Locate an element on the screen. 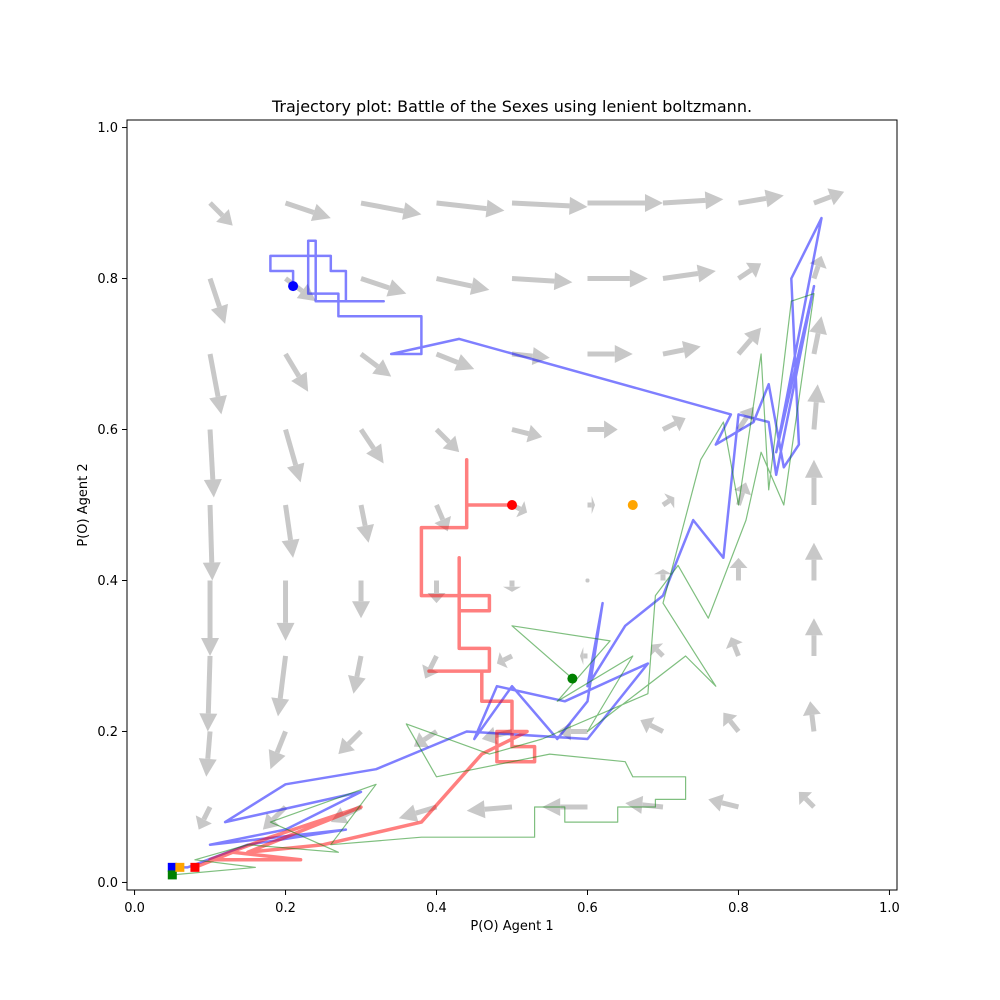 The width and height of the screenshot is (1000, 1000). x-tick-label: 0.2 is located at coordinates (285, 908).